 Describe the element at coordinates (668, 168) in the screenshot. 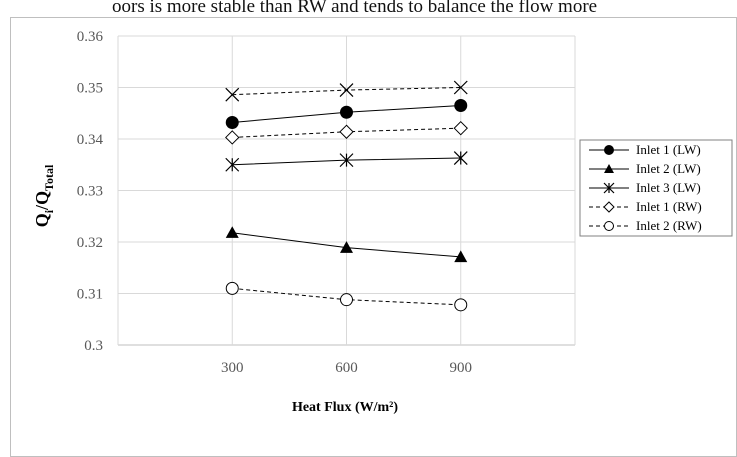

I see `legend-label: Inlet 2 (LW)` at that location.